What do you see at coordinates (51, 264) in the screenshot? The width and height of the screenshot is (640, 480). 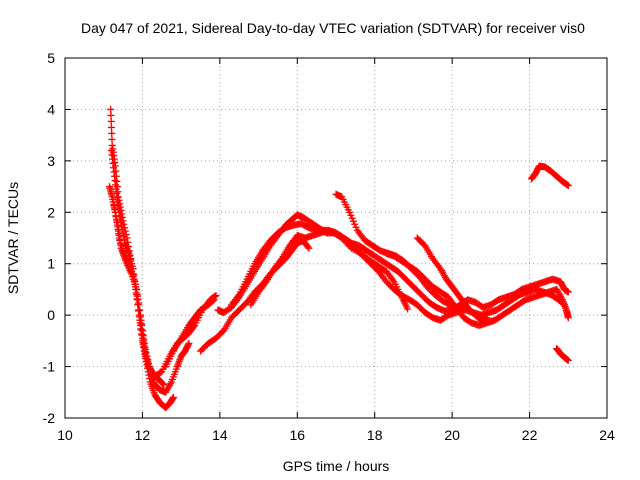 I see `y-tick-label: 1` at bounding box center [51, 264].